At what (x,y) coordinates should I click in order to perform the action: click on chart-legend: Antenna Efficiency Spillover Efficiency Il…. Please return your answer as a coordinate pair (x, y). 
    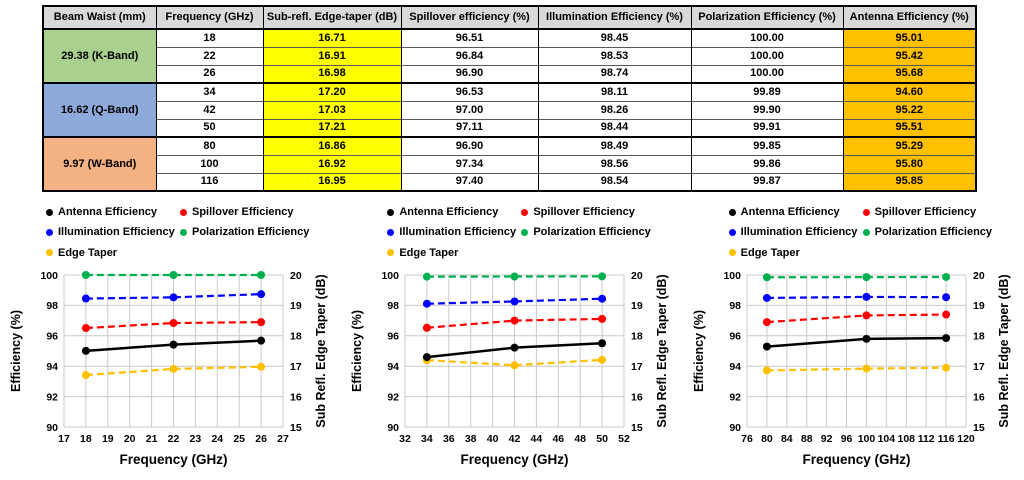
    Looking at the image, I should click on (511, 231).